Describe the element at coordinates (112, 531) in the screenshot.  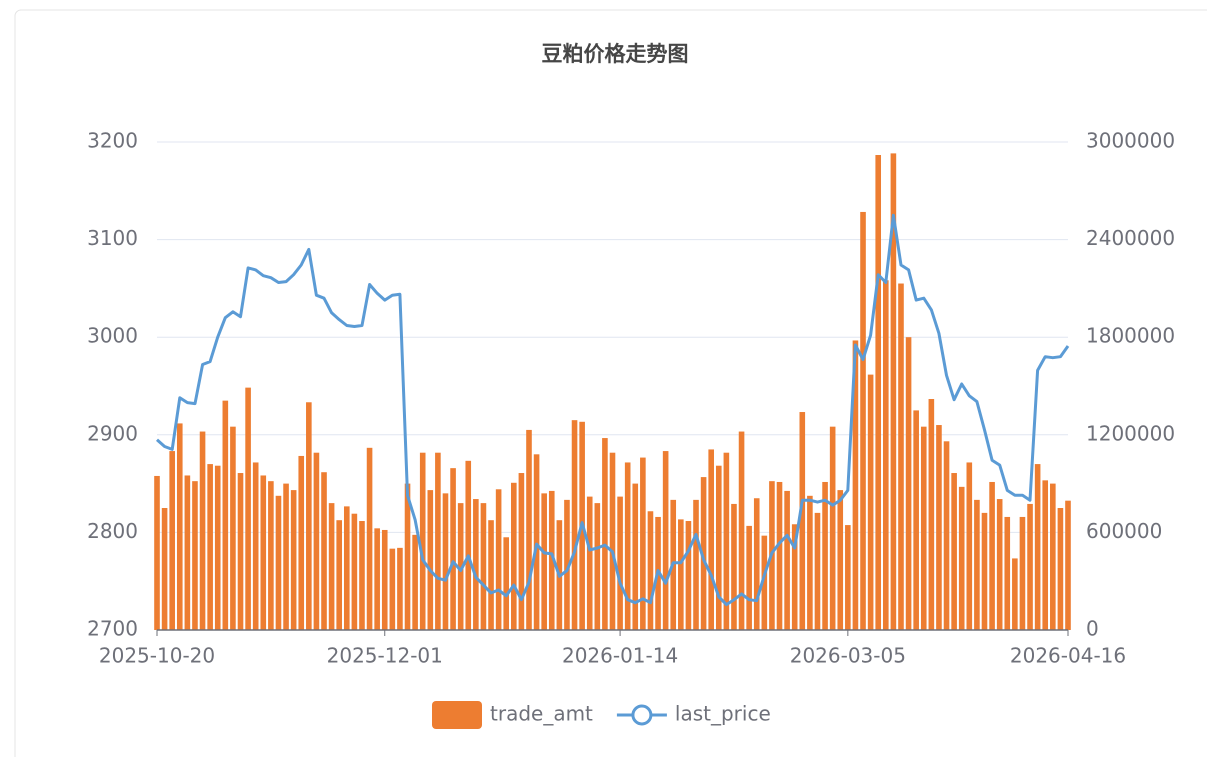
I see `y-tick-label: 2800` at that location.